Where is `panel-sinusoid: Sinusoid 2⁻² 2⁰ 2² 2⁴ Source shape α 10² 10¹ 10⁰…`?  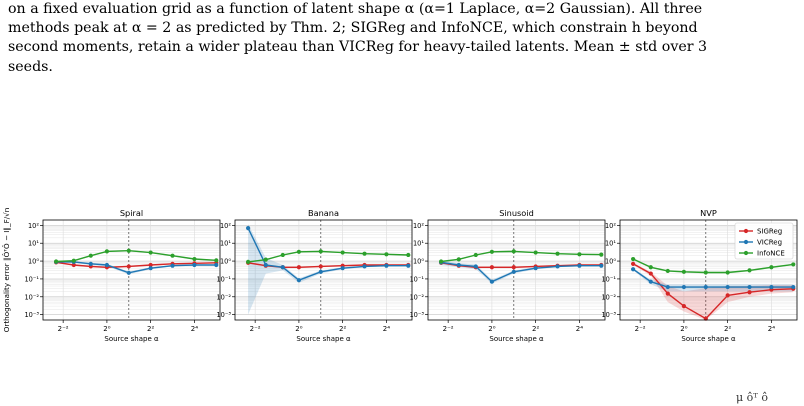 panel-sinusoid: Sinusoid 2⁻² 2⁰ 2² 2⁴ Source shape α 10² 10¹ 10⁰… is located at coordinates (507, 275).